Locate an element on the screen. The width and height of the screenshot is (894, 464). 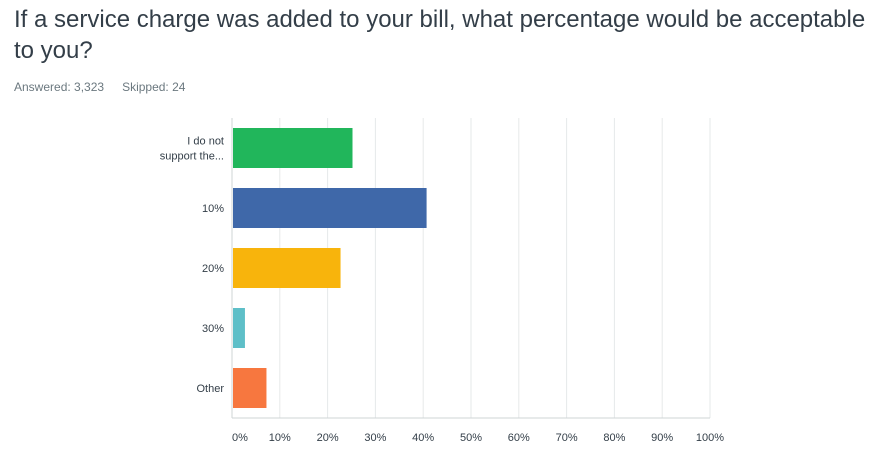
x-tick-label: 90% is located at coordinates (662, 438).